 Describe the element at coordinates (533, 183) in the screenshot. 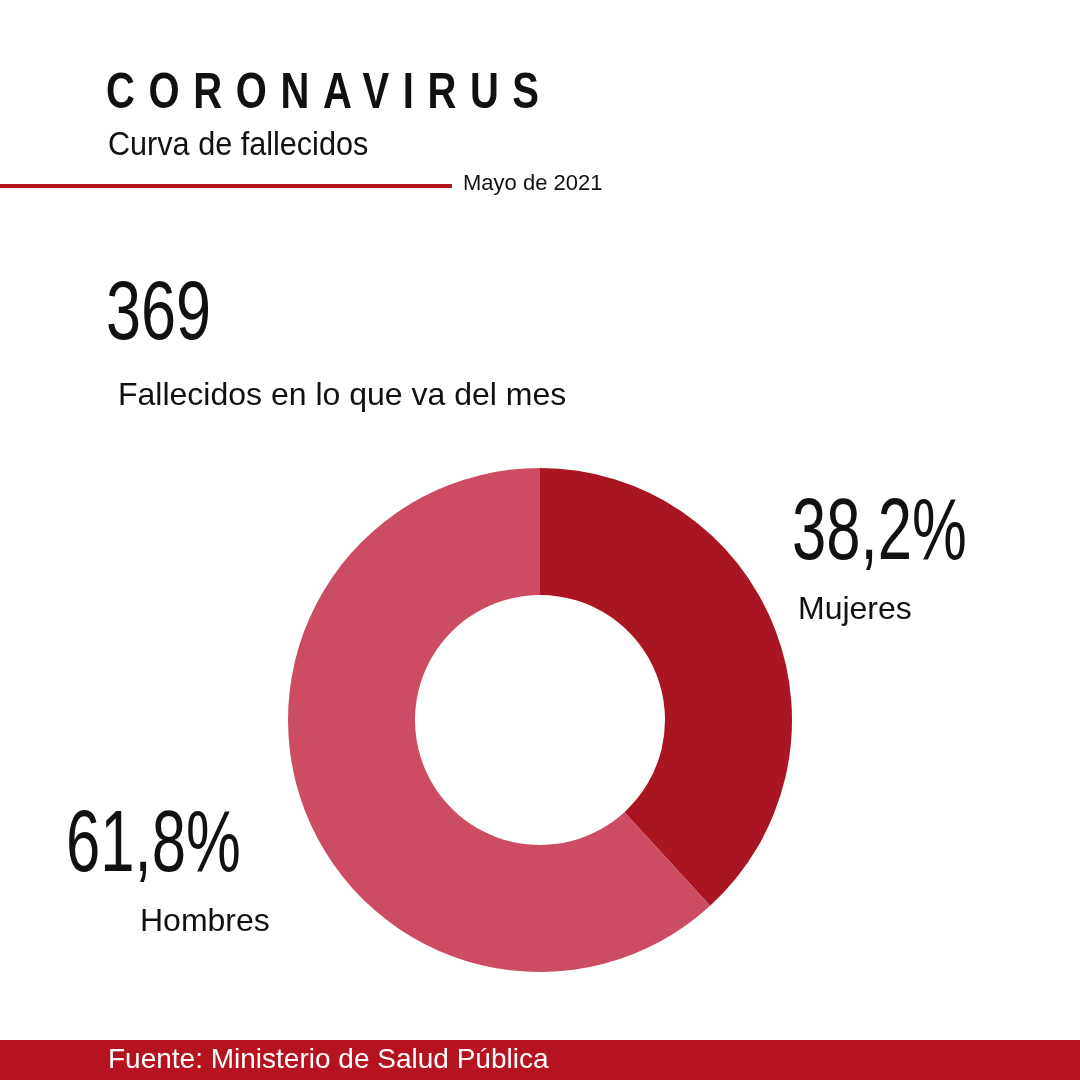

I see `text: Mayo de 2021` at that location.